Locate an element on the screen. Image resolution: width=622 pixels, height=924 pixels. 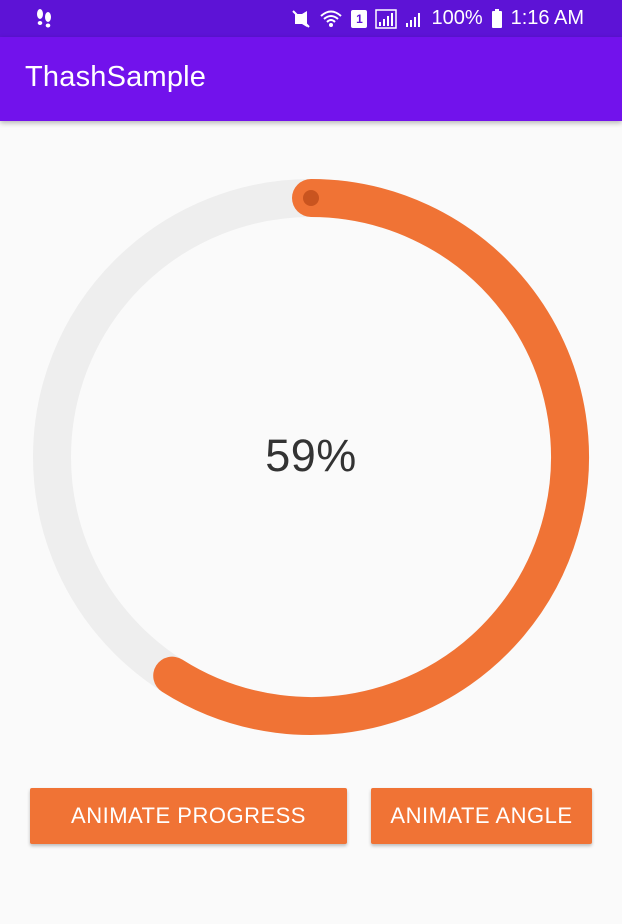
mute-vibrate-icon is located at coordinates (301, 18).